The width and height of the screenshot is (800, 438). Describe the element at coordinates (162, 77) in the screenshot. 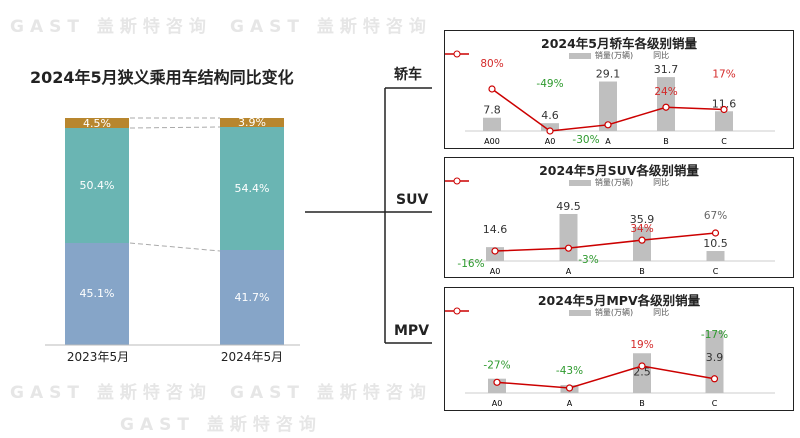

I see `main-chart-title: 2024年5月狭义乘用车结构同比变化` at that location.